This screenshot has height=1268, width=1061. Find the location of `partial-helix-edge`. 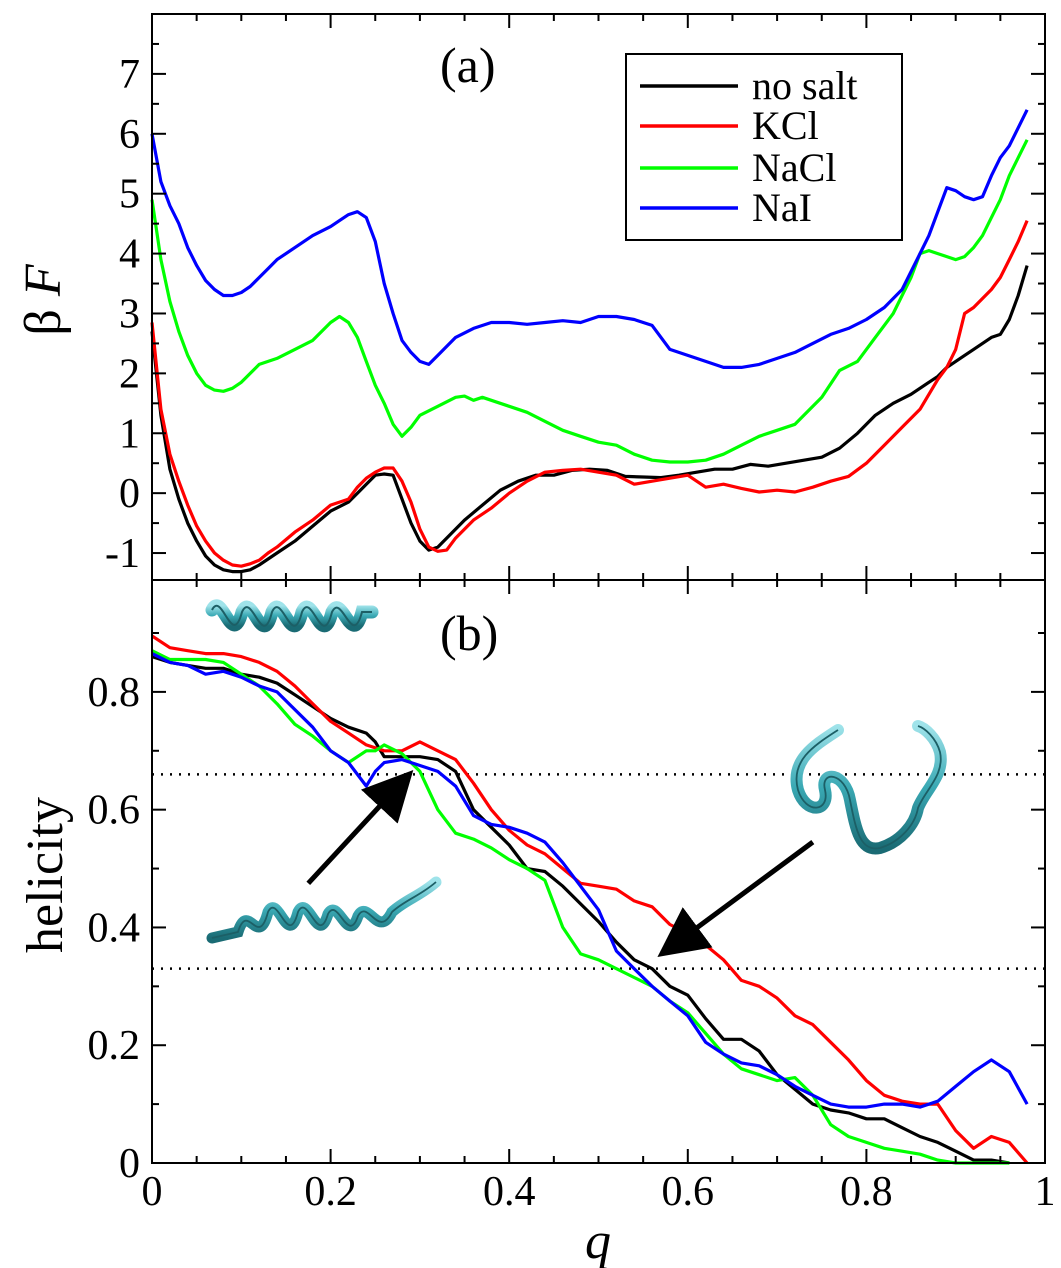

partial-helix-edge is located at coordinates (324, 910).